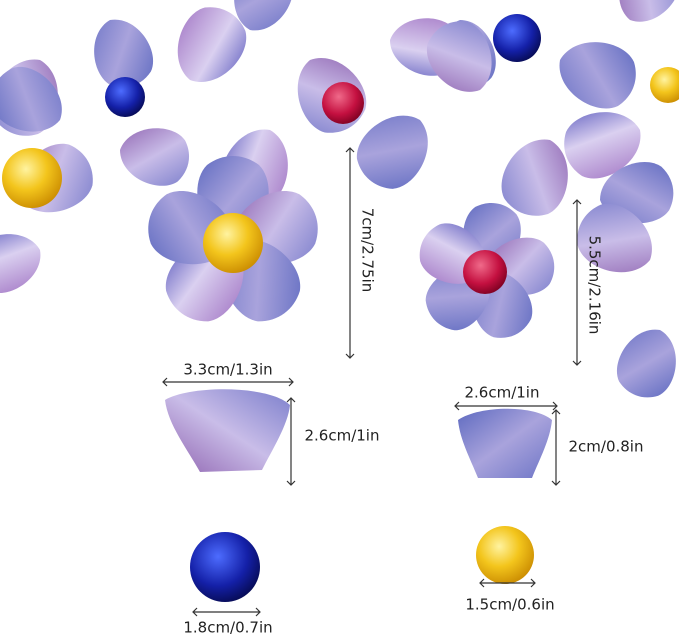 The width and height of the screenshot is (679, 637). Describe the element at coordinates (505, 555) in the screenshot. I see `yellow-gem` at that location.